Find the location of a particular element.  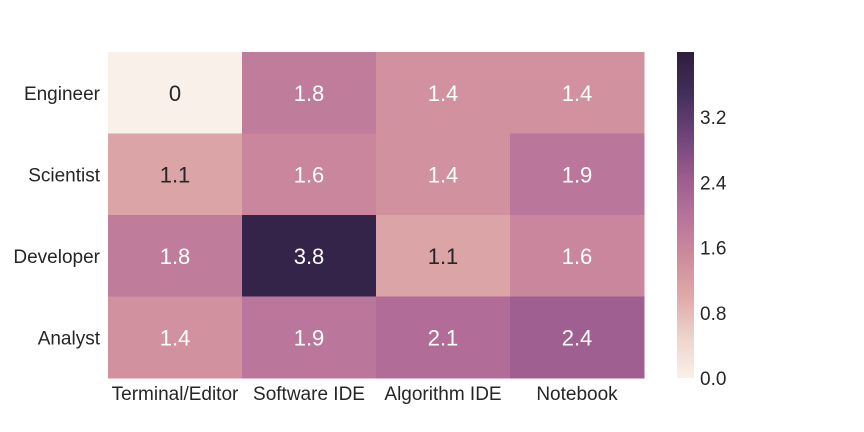

cell-value-label: 3.8 is located at coordinates (309, 256).